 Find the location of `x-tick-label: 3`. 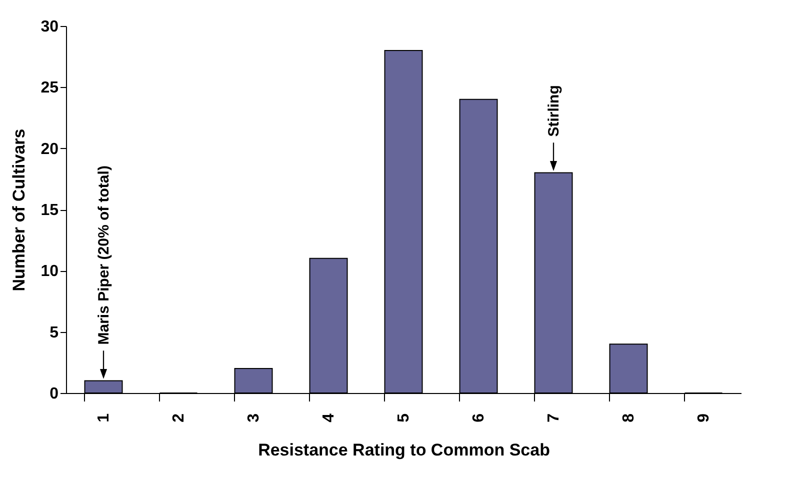

x-tick-label: 3 is located at coordinates (254, 417).